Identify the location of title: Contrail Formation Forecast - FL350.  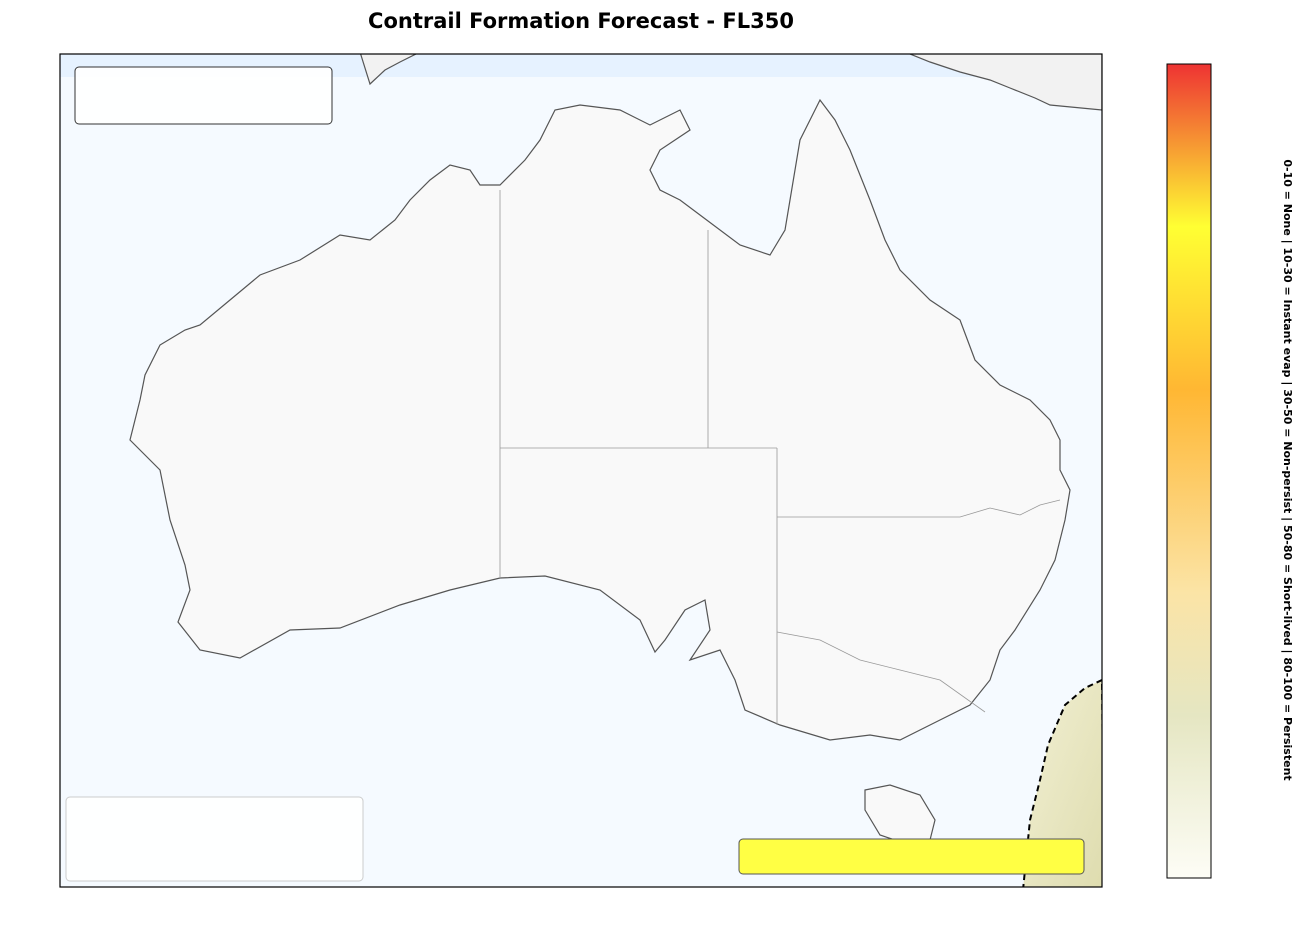
(581, 21).